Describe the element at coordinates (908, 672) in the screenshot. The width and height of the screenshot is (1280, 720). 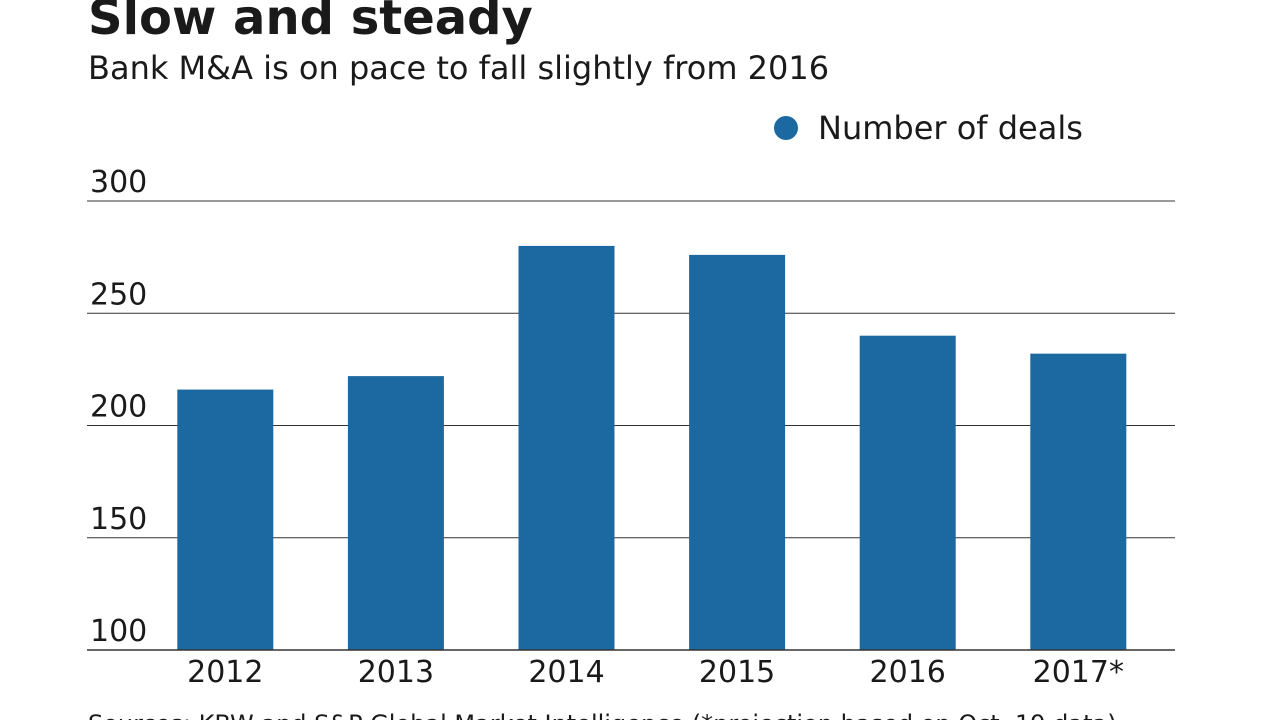
I see `x-tick-label: 2016` at that location.